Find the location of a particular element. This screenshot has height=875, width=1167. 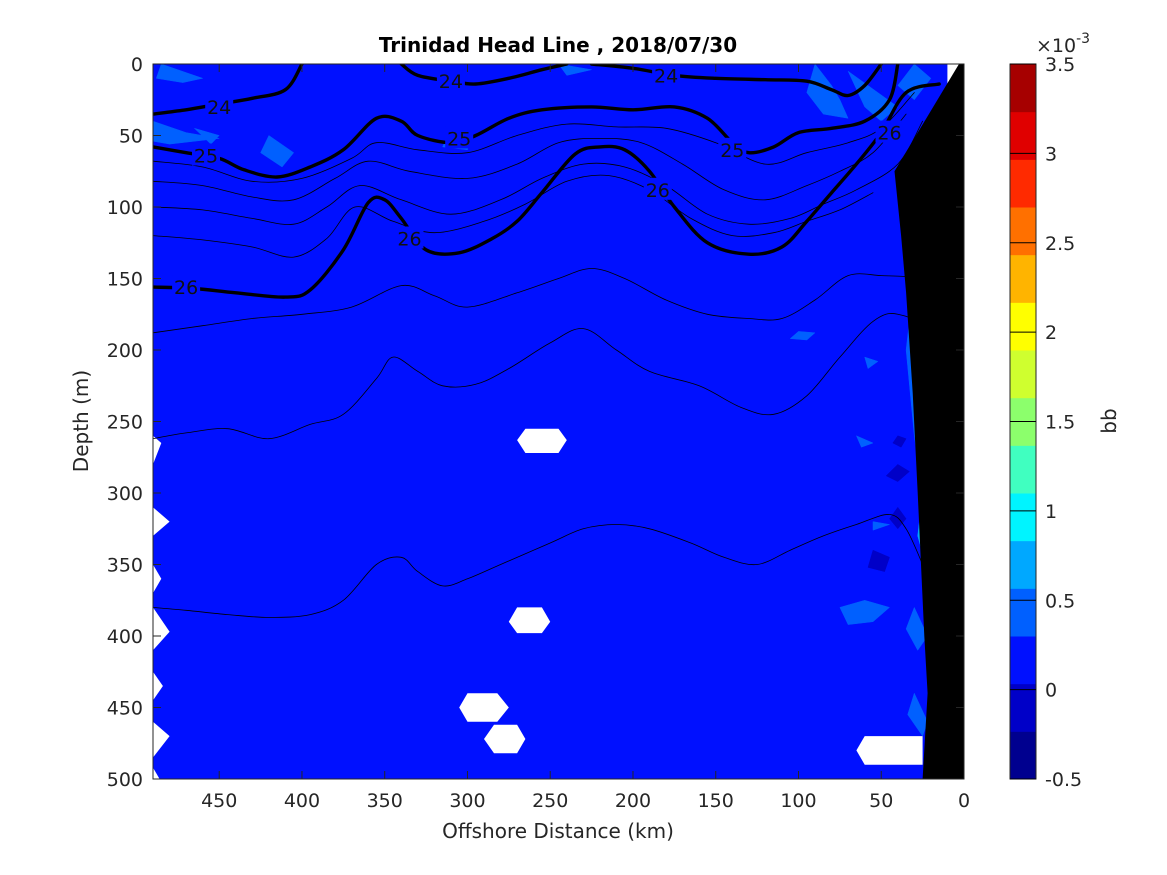

colorbar-tick-label: 1 is located at coordinates (1051, 512).